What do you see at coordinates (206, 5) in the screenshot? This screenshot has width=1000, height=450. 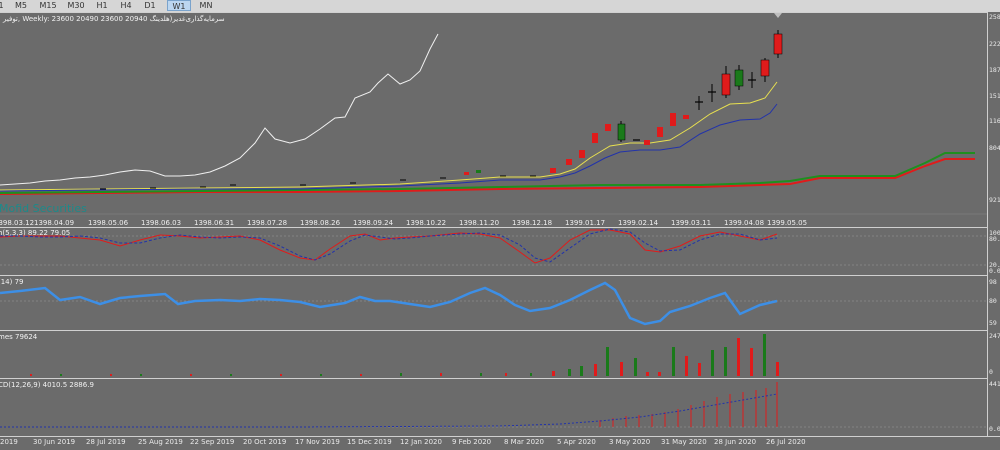 I see `tf-button-mn: MN` at bounding box center [206, 5].